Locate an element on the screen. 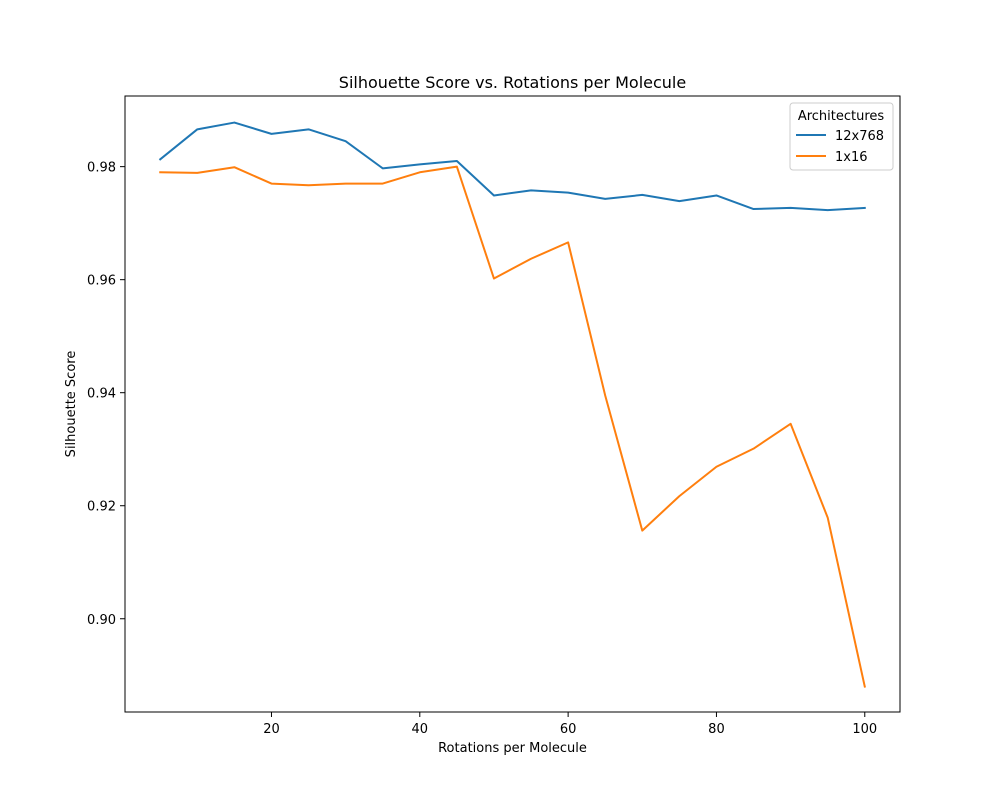 The image size is (1000, 800). legend-label-1x16: 1x16 is located at coordinates (851, 157).